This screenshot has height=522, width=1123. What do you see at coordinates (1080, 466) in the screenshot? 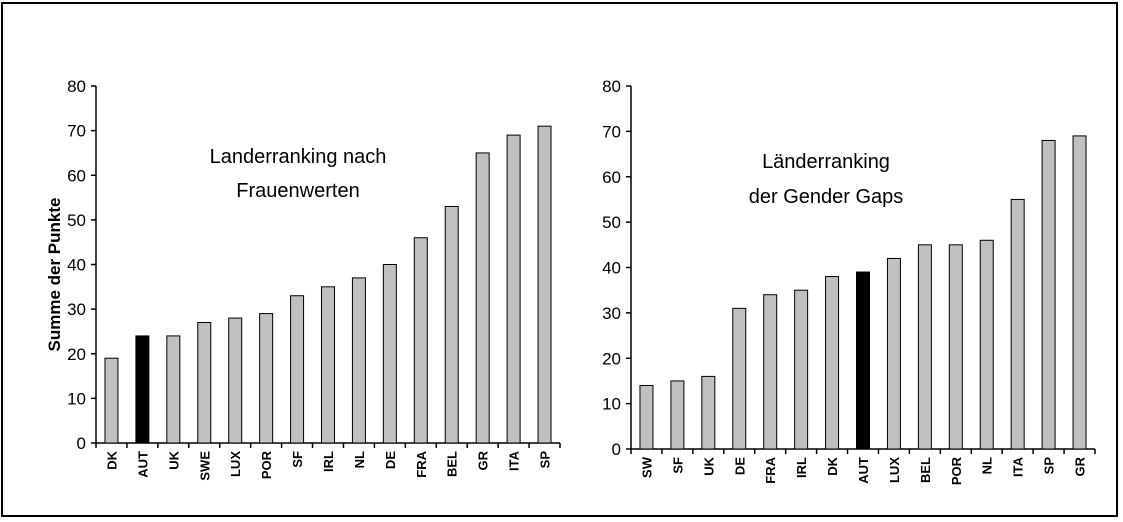
I see `chart2-category-label: GR` at bounding box center [1080, 466].